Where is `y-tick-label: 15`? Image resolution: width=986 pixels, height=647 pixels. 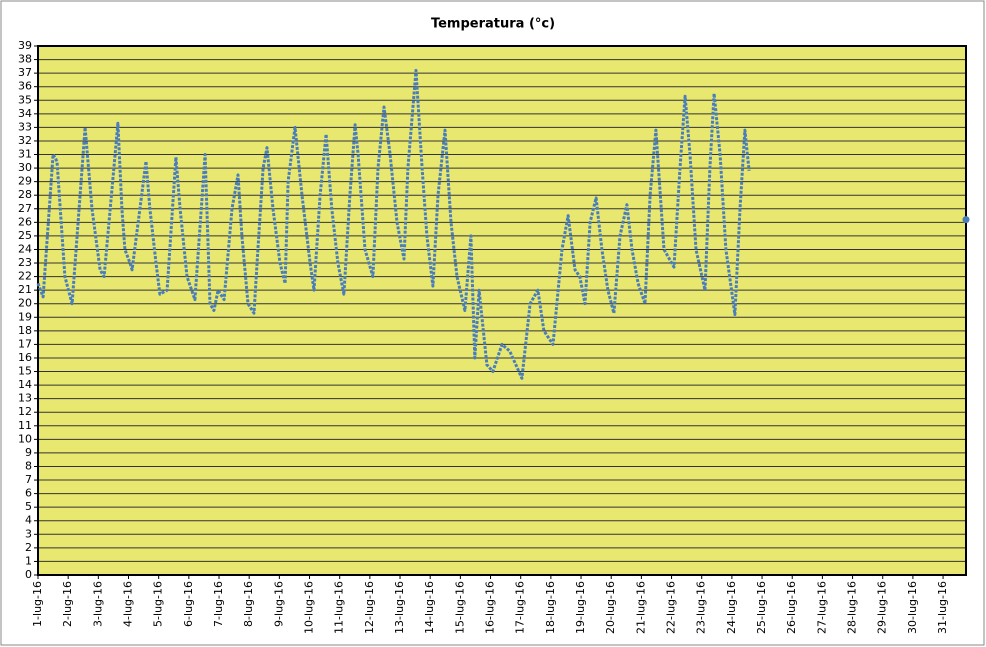 y-tick-label: 15 is located at coordinates (25, 371).